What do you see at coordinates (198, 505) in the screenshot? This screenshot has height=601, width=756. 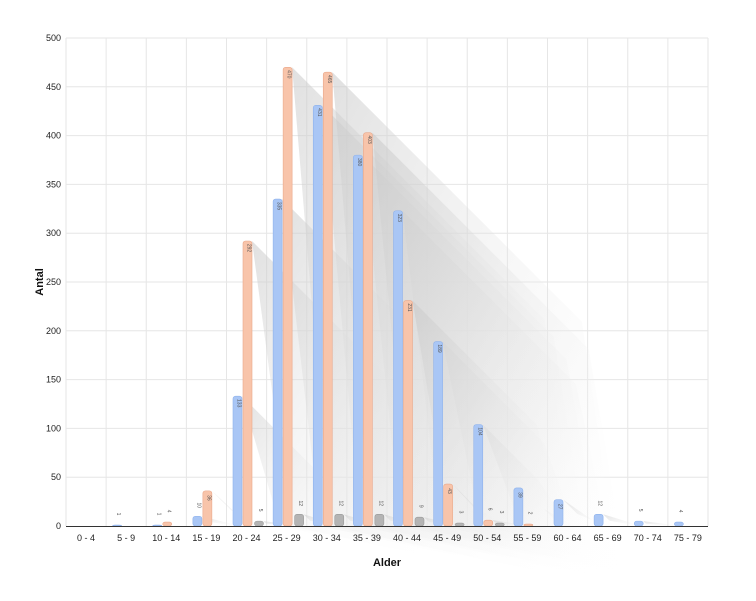 I see `bar-value-label: 10` at bounding box center [198, 505].